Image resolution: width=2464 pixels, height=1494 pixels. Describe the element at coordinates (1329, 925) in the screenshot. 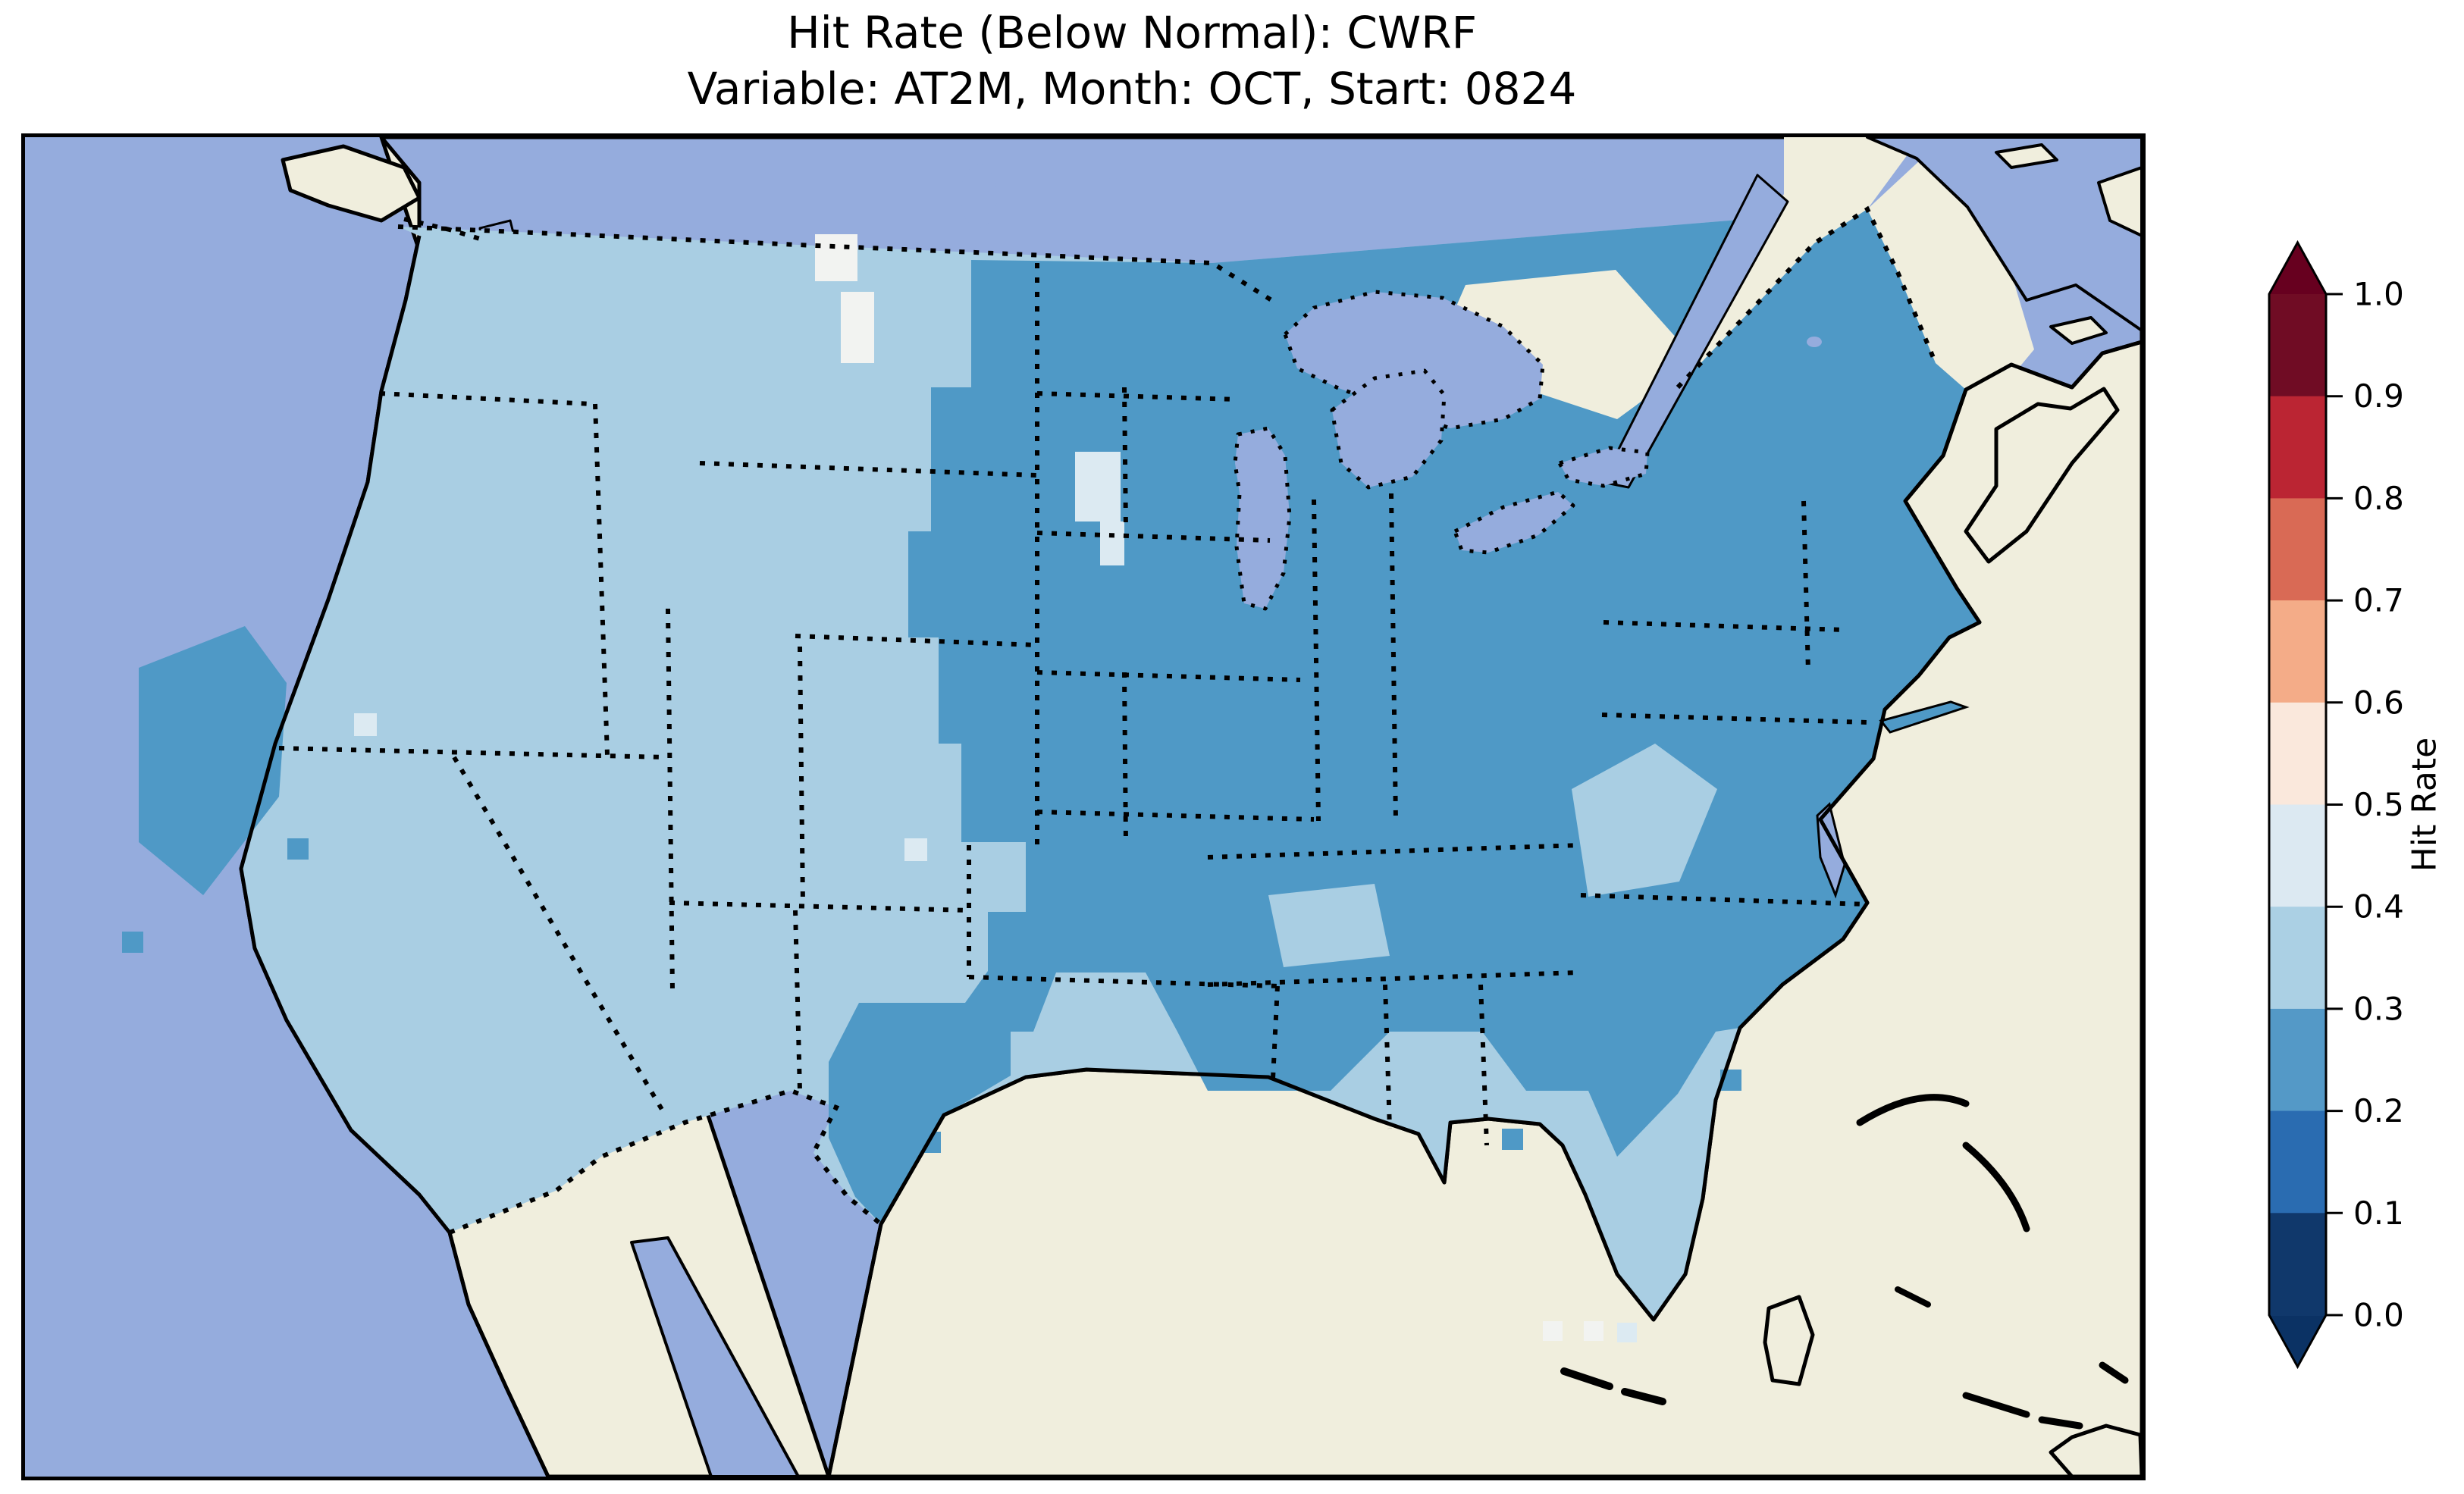

I see `tennessee-light-patch` at that location.